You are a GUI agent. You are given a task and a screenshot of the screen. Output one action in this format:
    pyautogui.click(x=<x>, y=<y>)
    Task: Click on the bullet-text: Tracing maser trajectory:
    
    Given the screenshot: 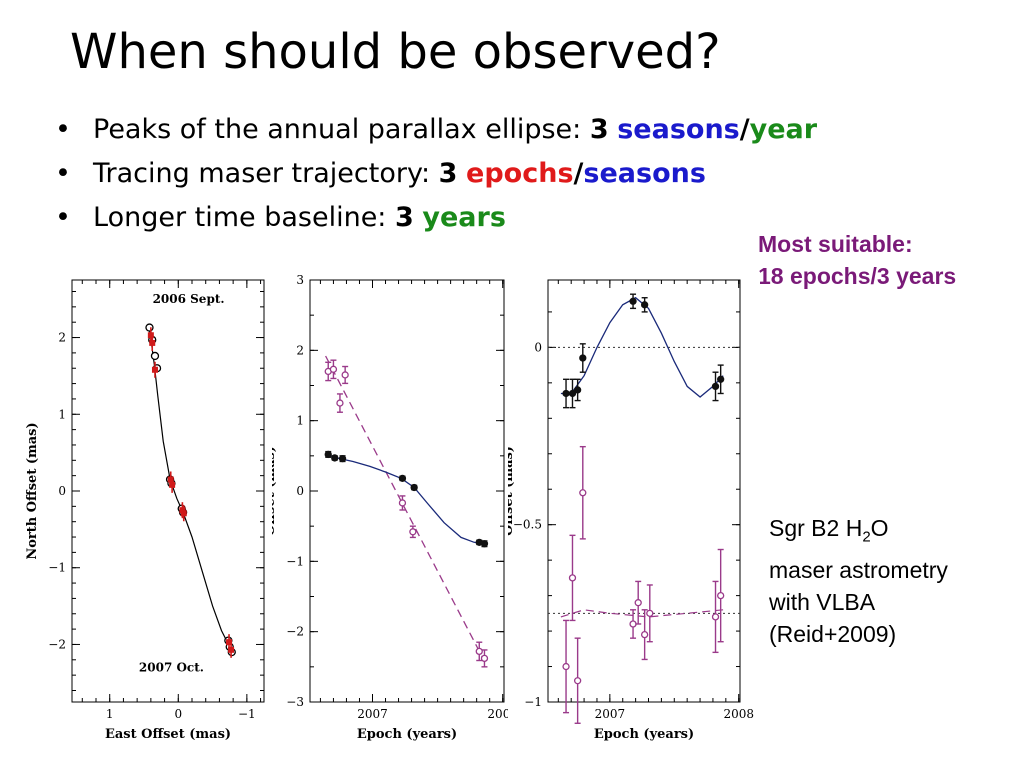 What is the action you would take?
    pyautogui.click(x=266, y=173)
    